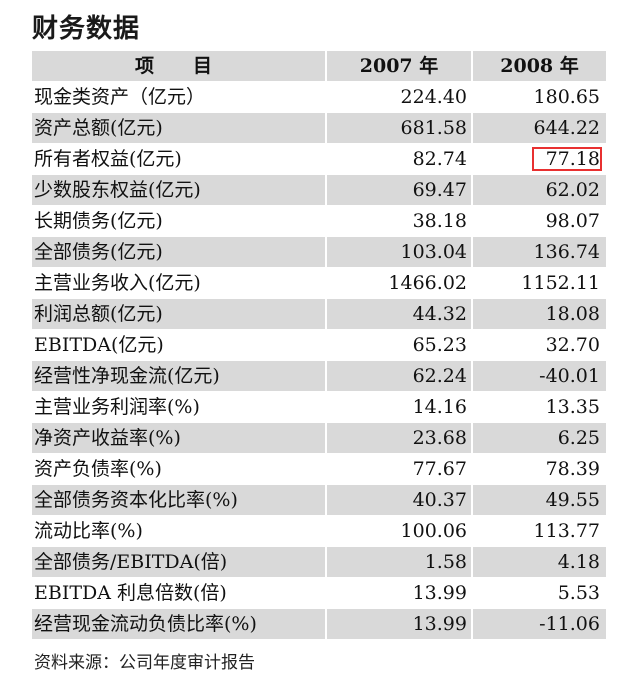 The image size is (640, 681). I want to click on row-value-2008: 113.77, so click(538, 531).